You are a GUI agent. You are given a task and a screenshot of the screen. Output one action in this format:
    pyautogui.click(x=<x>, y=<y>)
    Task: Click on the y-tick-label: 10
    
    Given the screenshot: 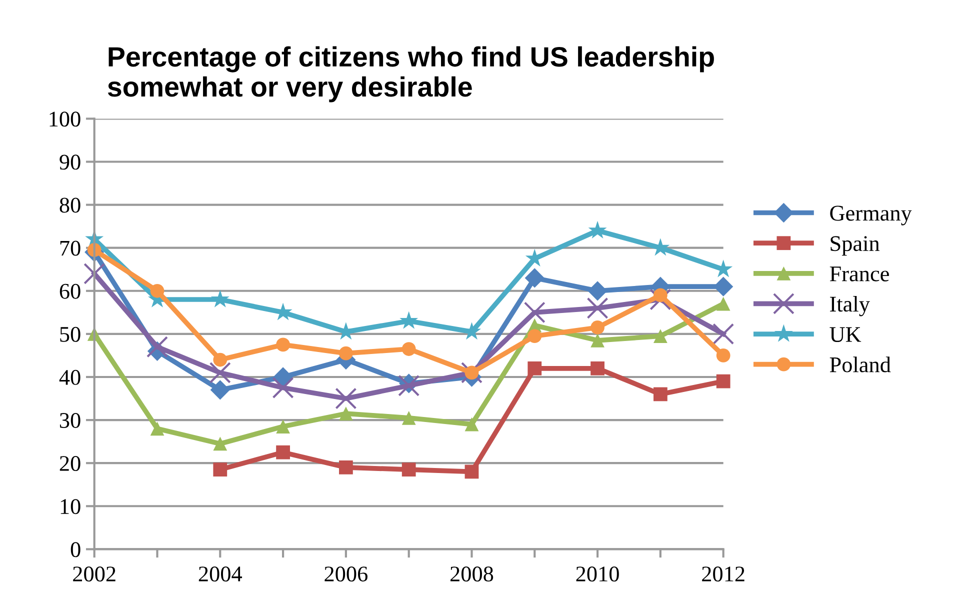 What is the action you would take?
    pyautogui.click(x=70, y=506)
    